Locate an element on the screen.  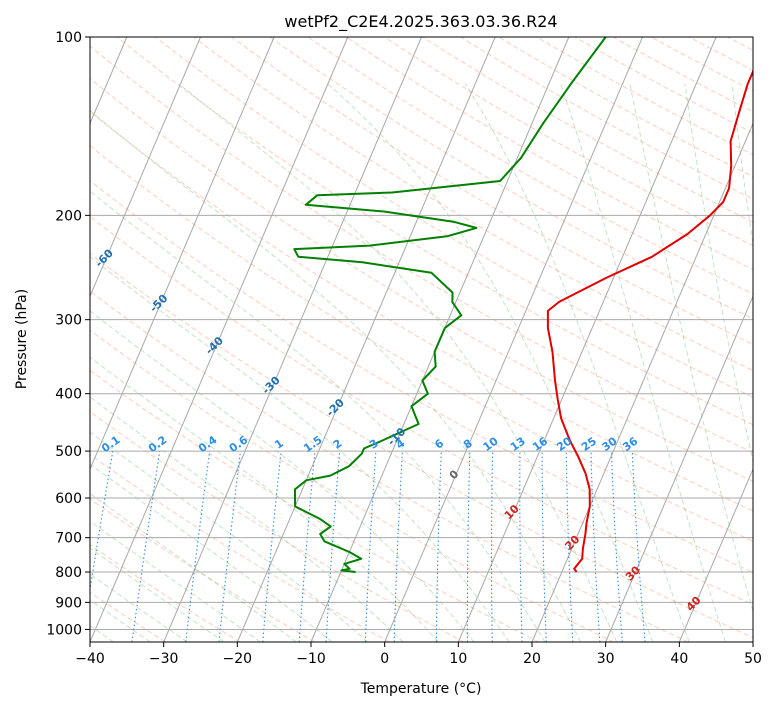
y-axis-title: Pressure (hPa) is located at coordinates (22, 339).